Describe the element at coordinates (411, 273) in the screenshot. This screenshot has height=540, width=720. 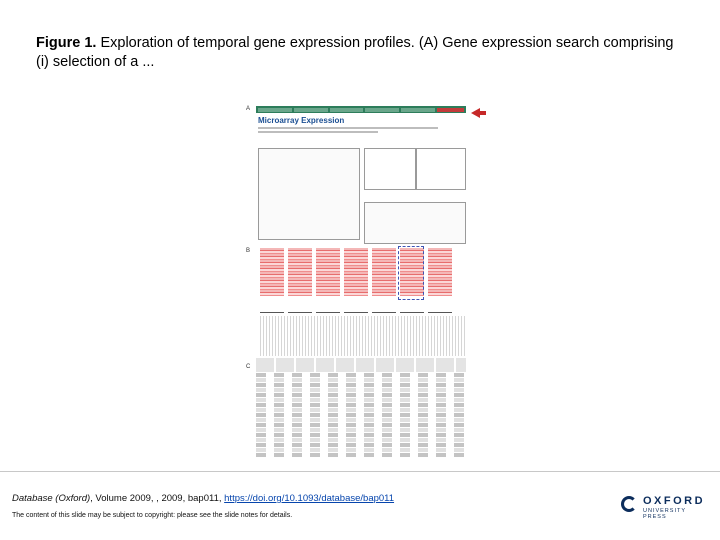
I see `highlight-dashed-box` at that location.